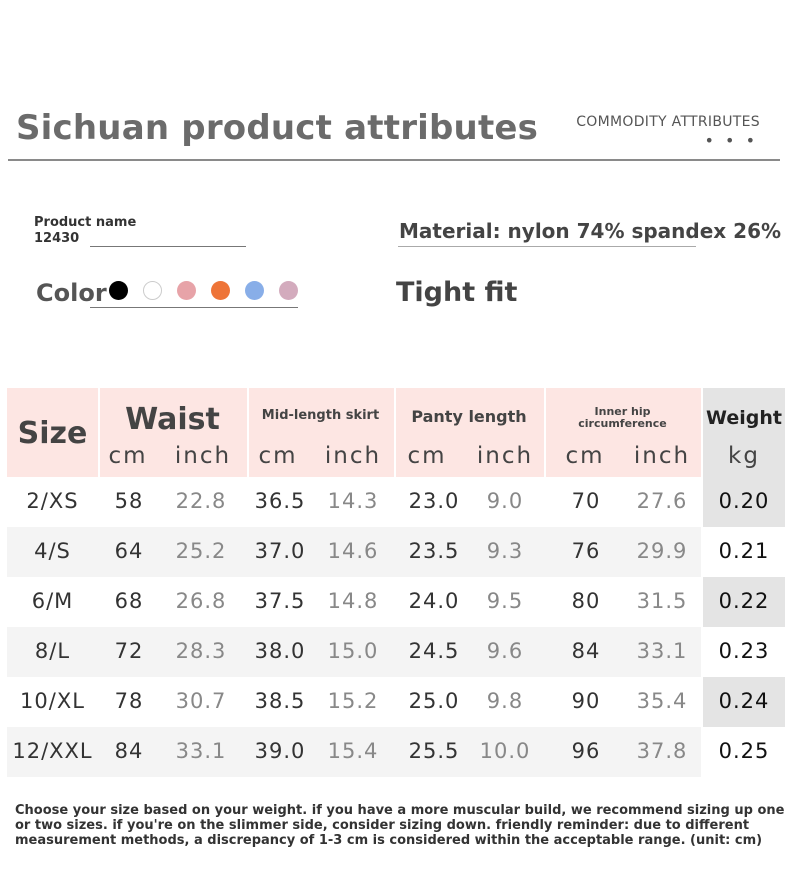 This screenshot has width=790, height=881. I want to click on cell-size: 12/XXL, so click(52, 751).